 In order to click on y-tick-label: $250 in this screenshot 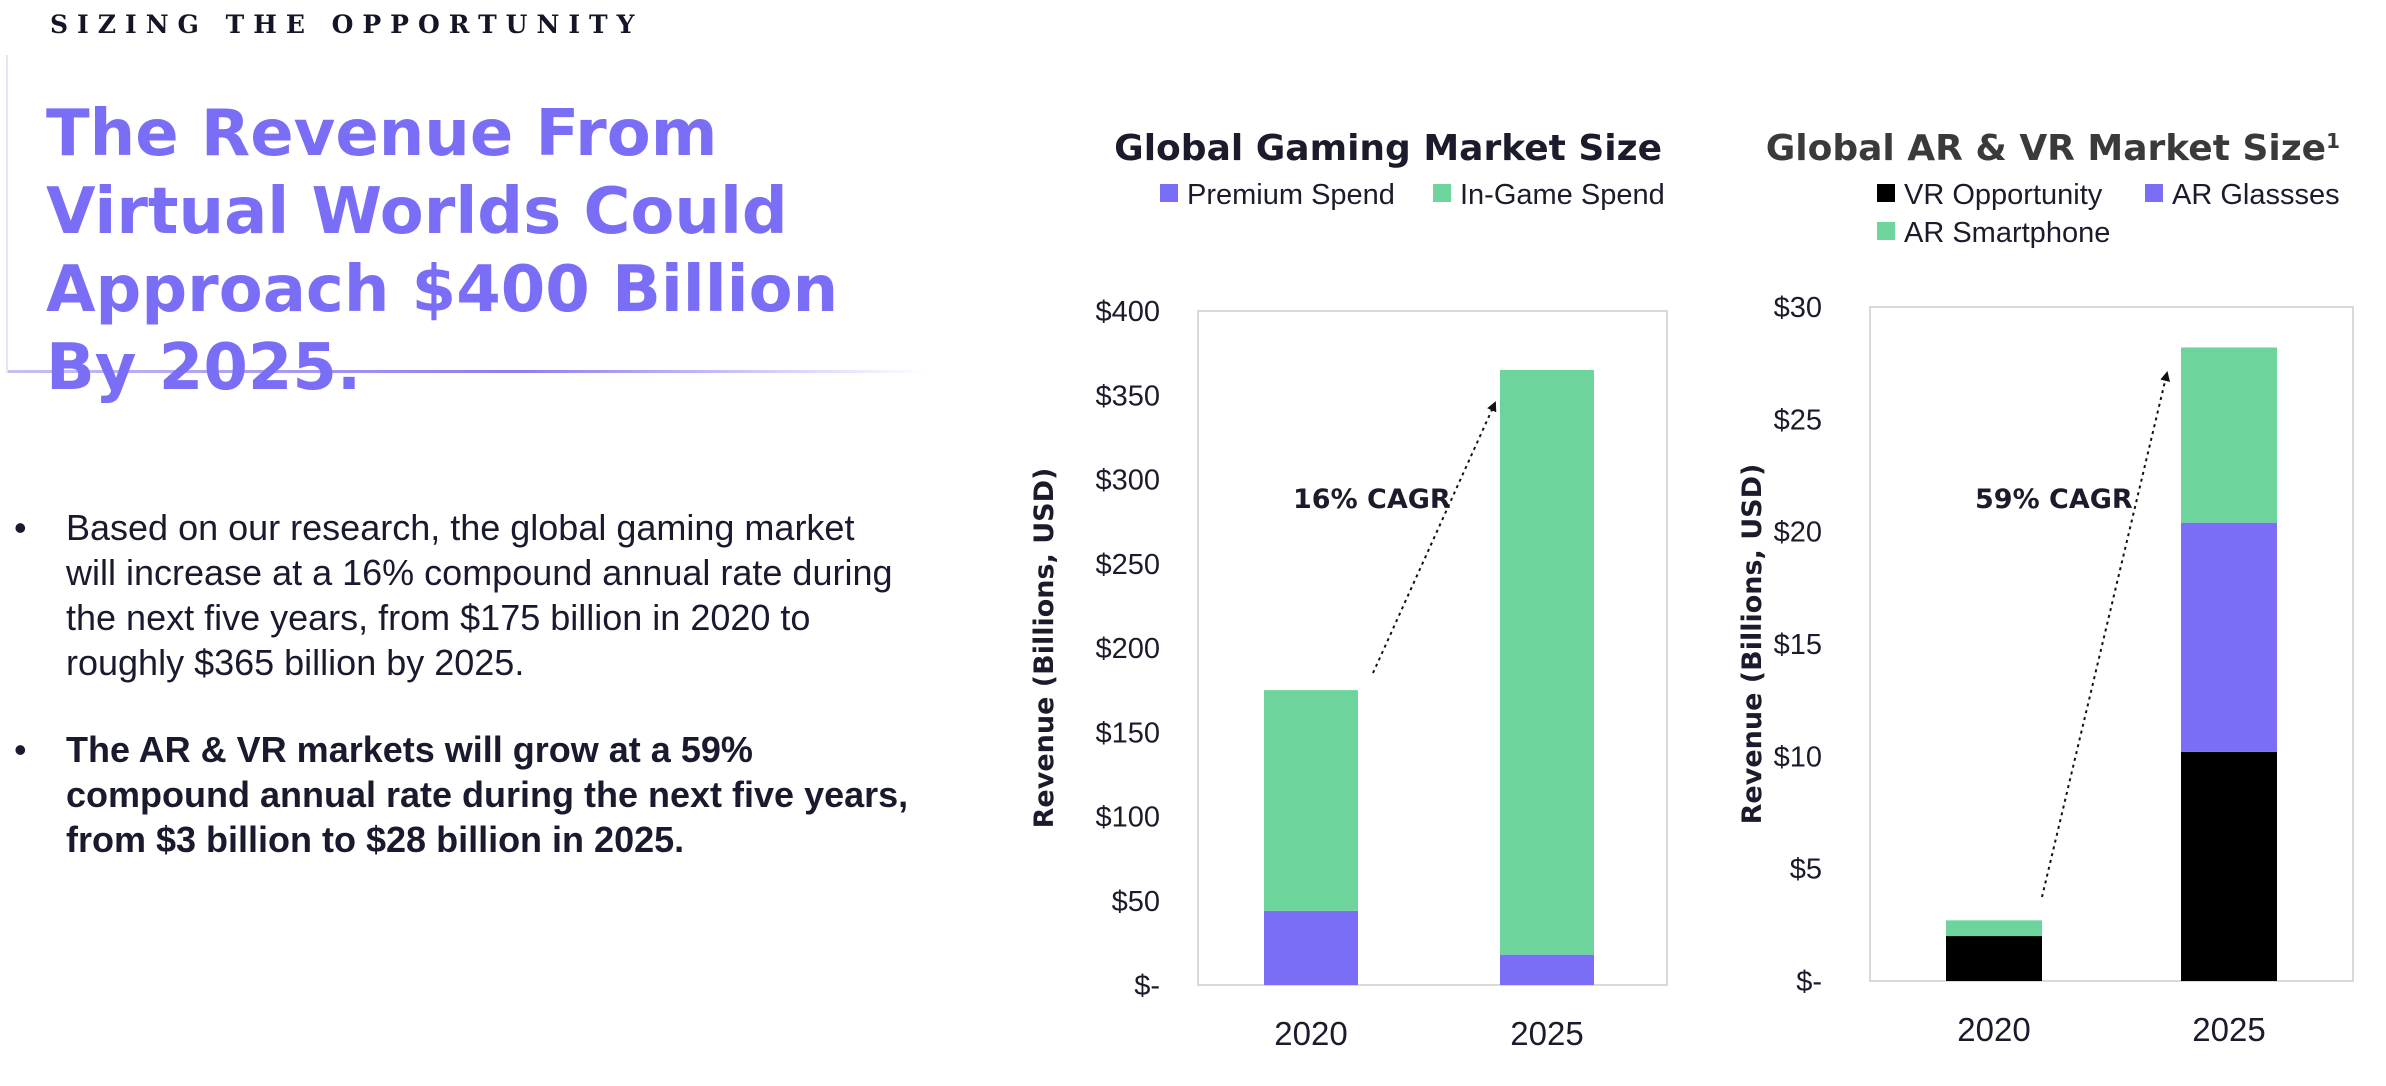, I will do `click(1127, 565)`.